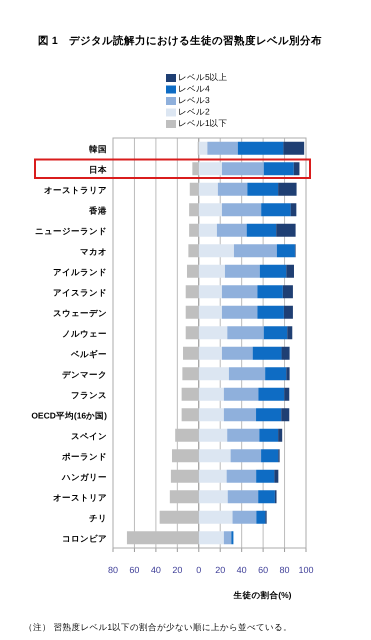  What do you see at coordinates (89, 395) in the screenshot?
I see `y-tick-label: フランス` at bounding box center [89, 395].